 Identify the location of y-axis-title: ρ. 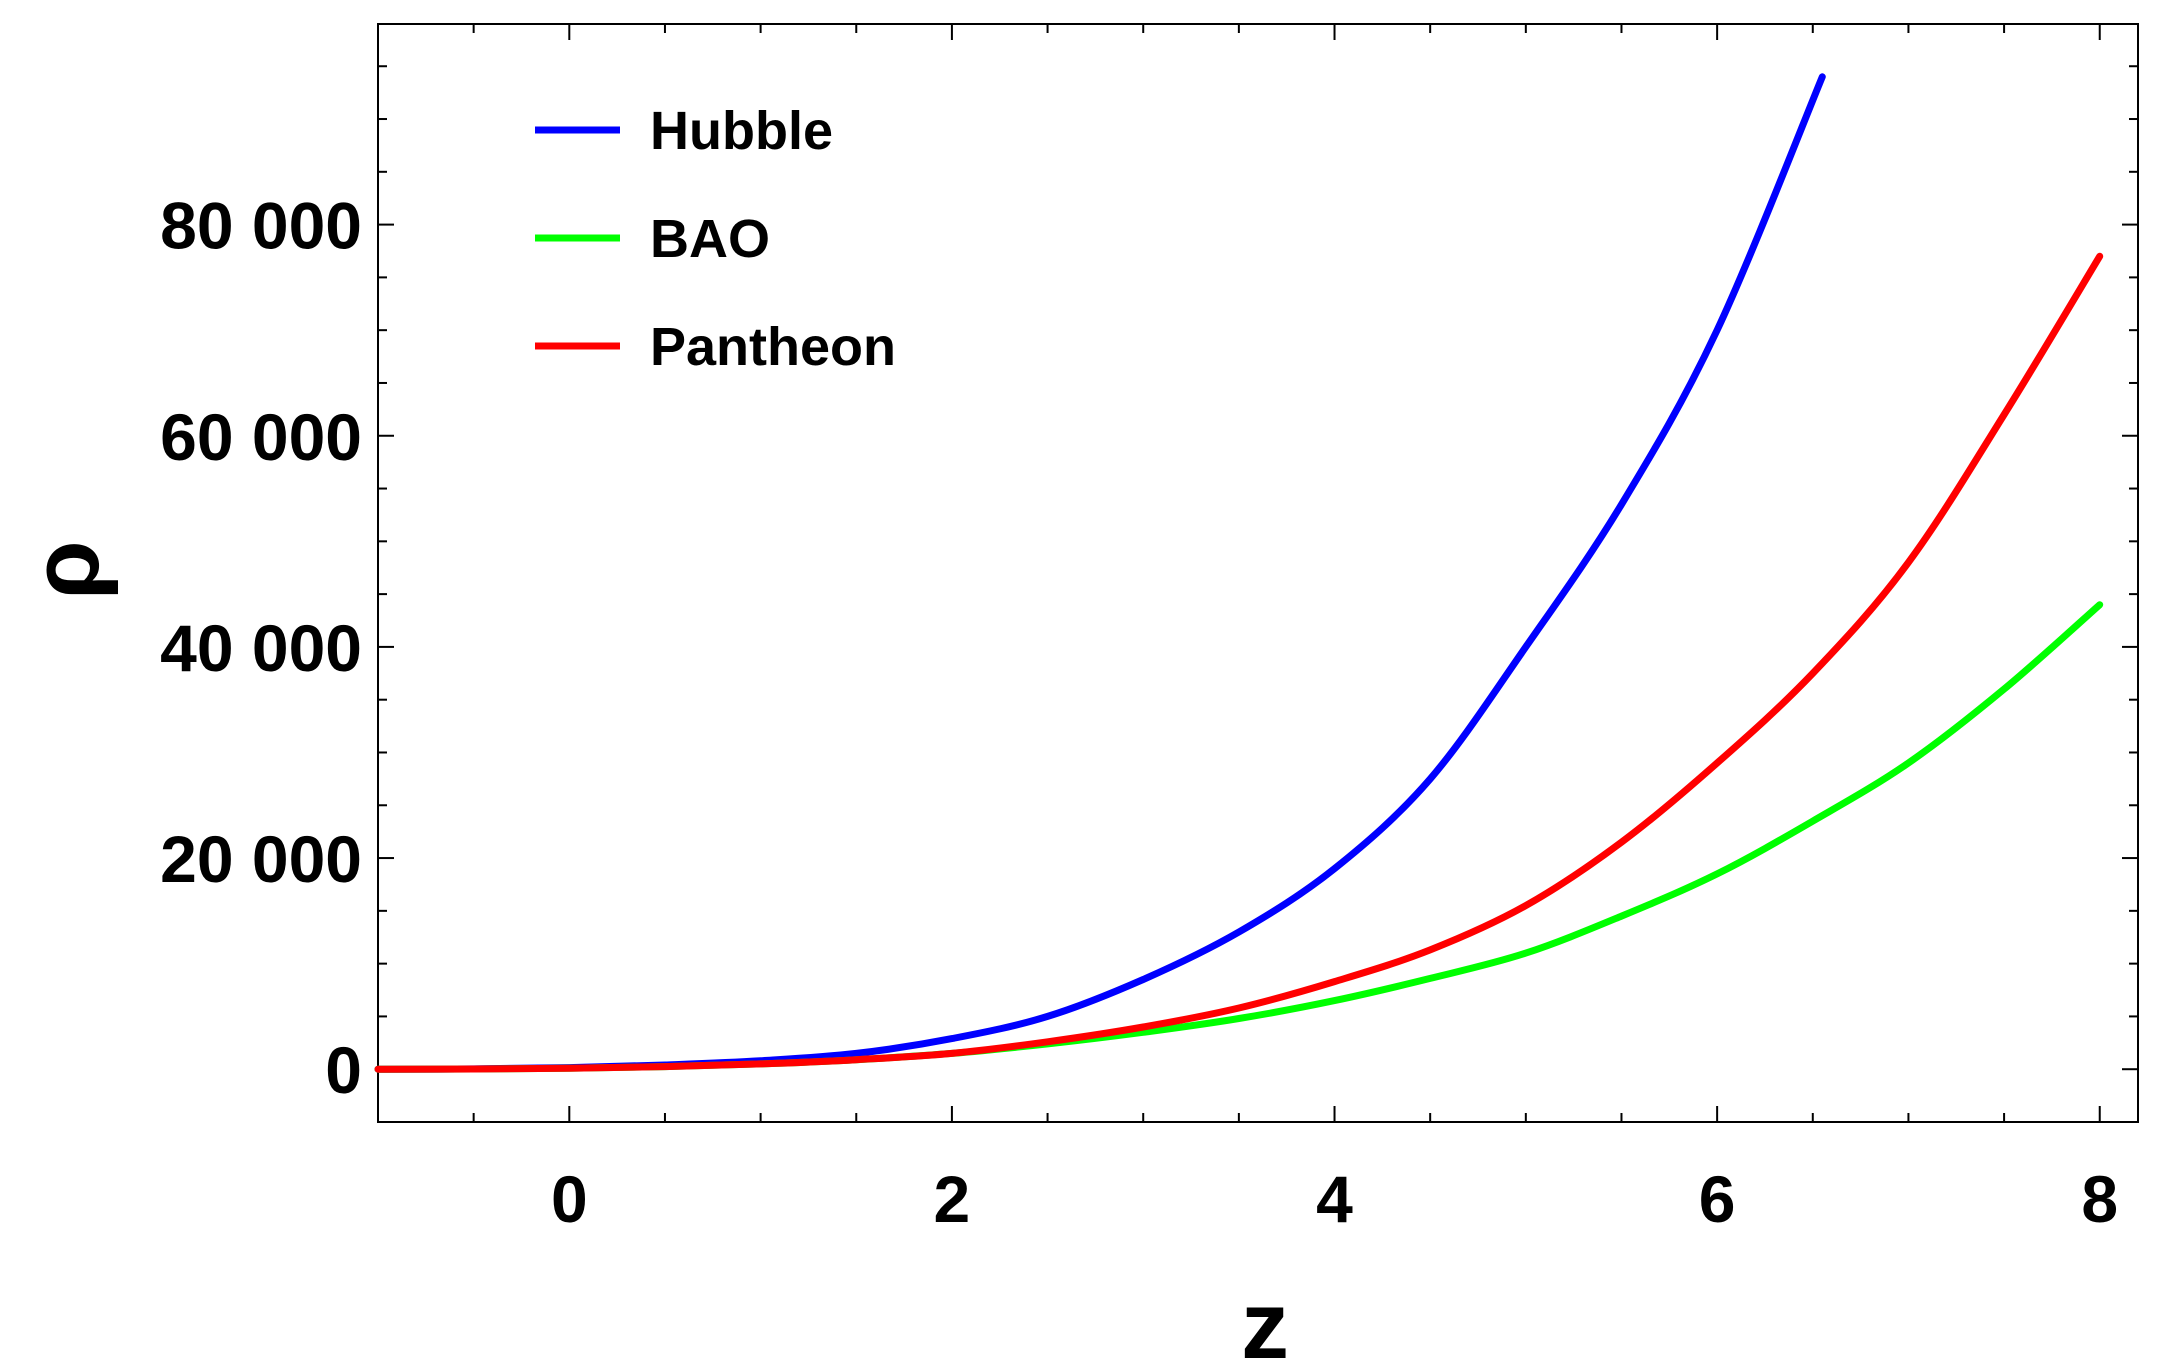
(65, 569).